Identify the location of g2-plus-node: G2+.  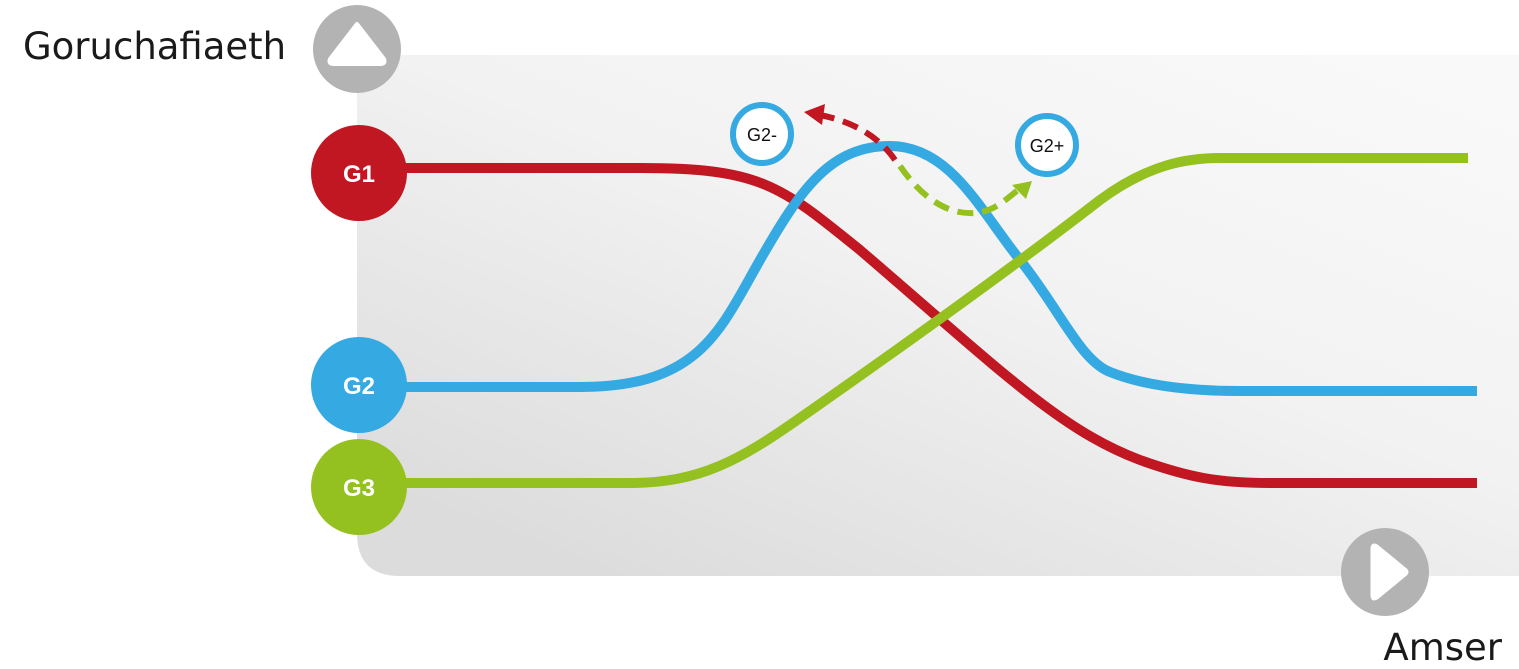
(1047, 145).